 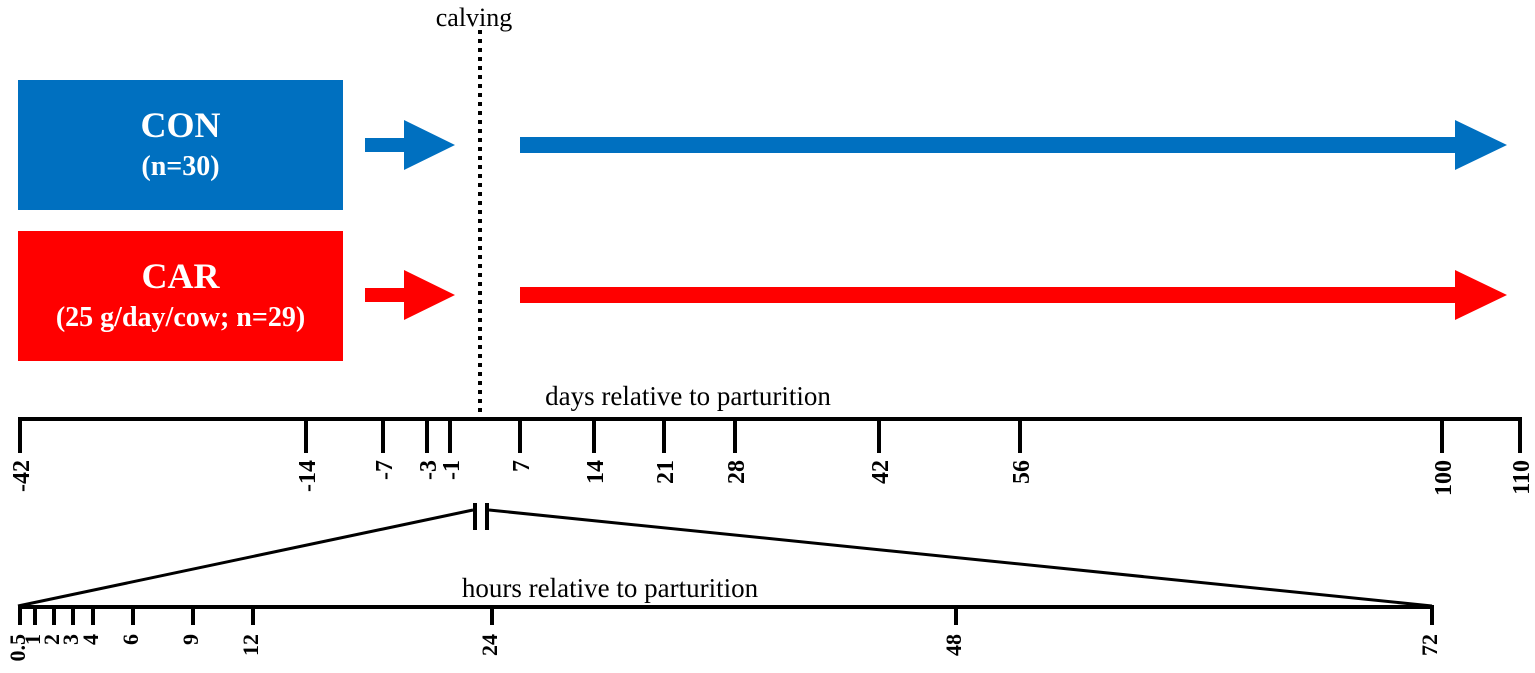 I want to click on days-tick-label: -42, so click(x=22, y=476).